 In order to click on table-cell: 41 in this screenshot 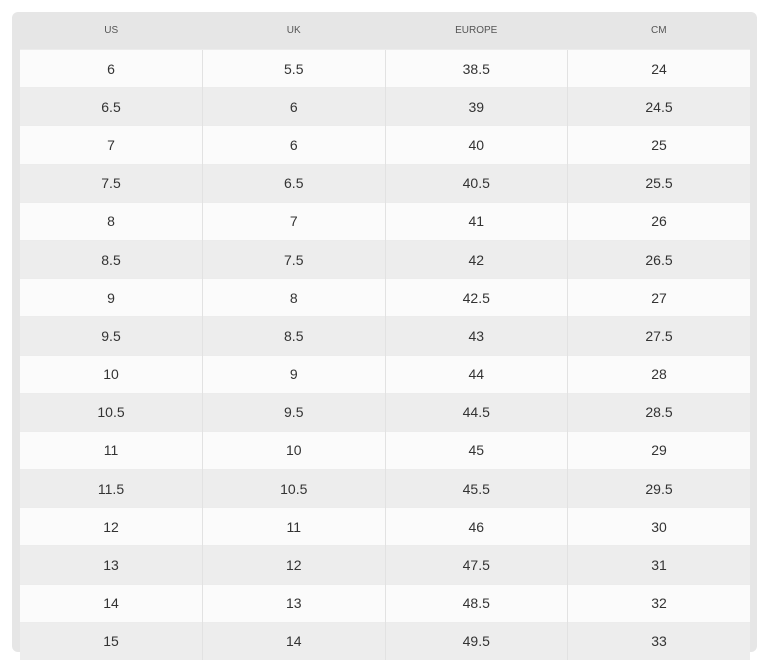, I will do `click(476, 221)`.